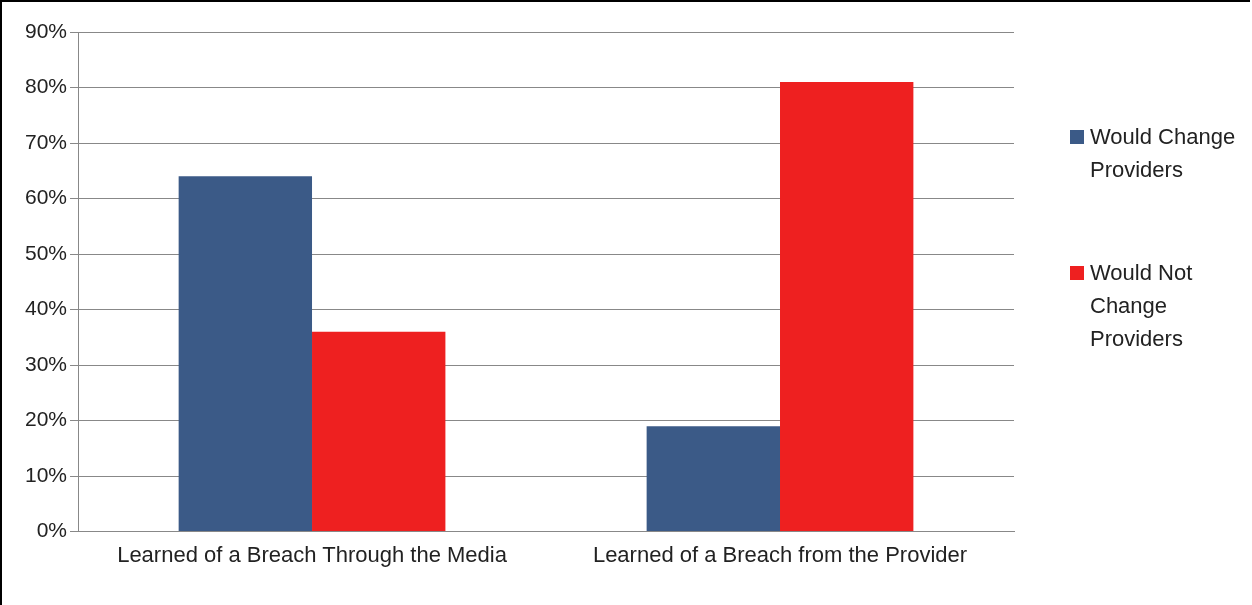 Image resolution: width=1252 pixels, height=605 pixels. What do you see at coordinates (46, 30) in the screenshot?
I see `y-tick-label: 90%` at bounding box center [46, 30].